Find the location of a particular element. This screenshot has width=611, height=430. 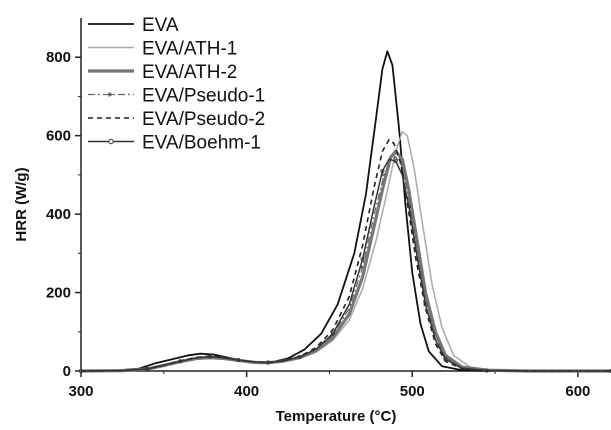

legend-label-1: EVA is located at coordinates (160, 25).